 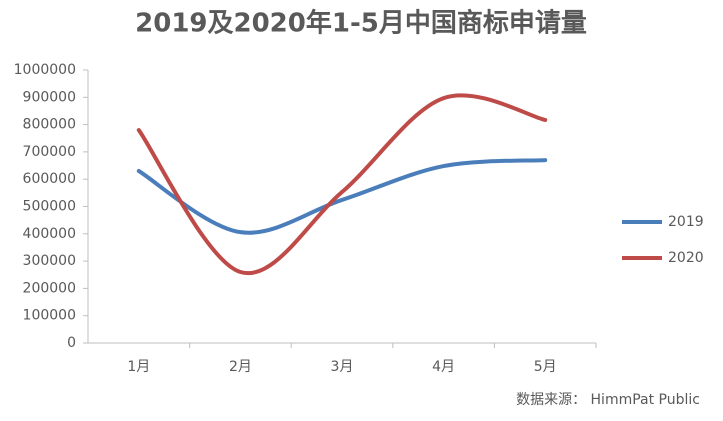 I want to click on y-tick-label: 100000, so click(x=49, y=316).